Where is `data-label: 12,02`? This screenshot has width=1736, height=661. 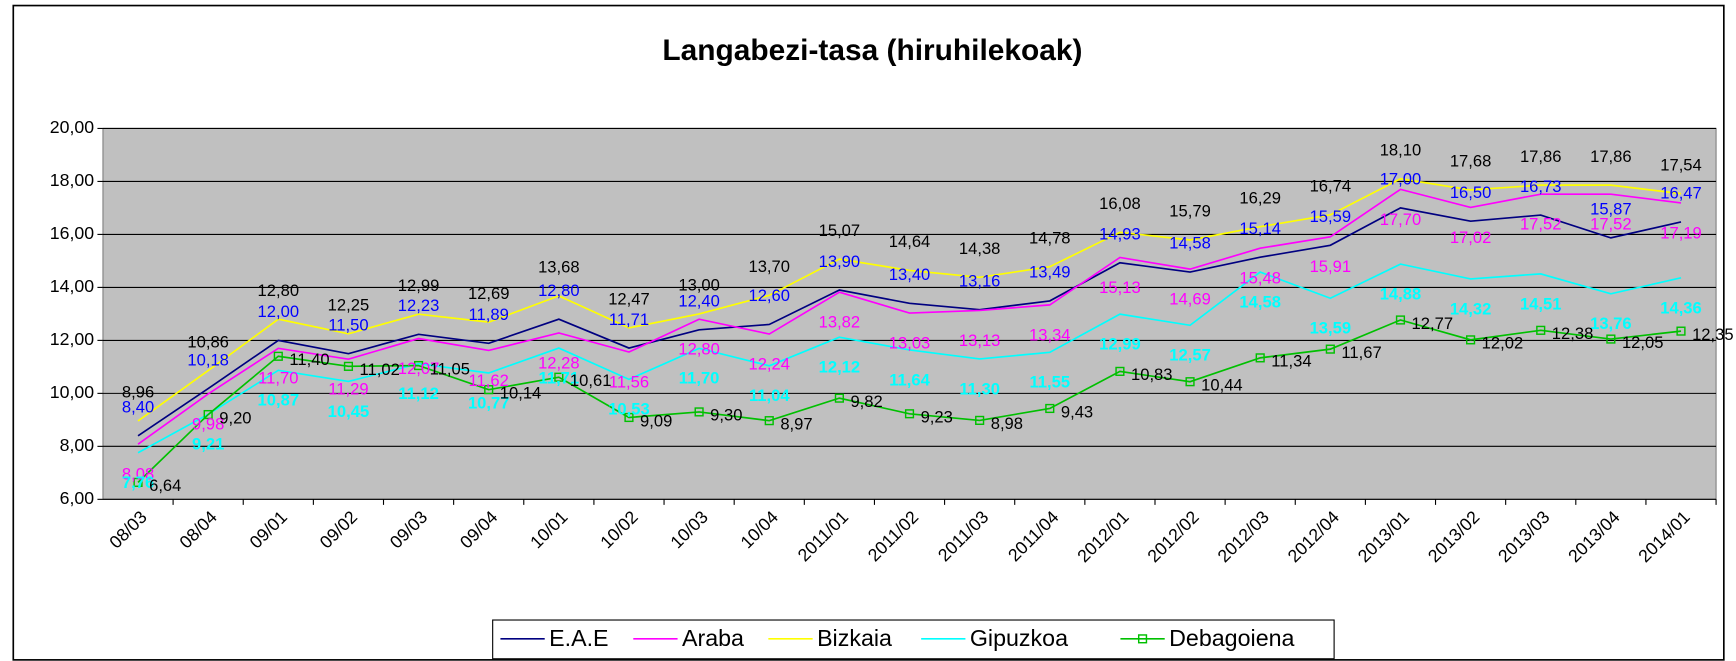 data-label: 12,02 is located at coordinates (1503, 343).